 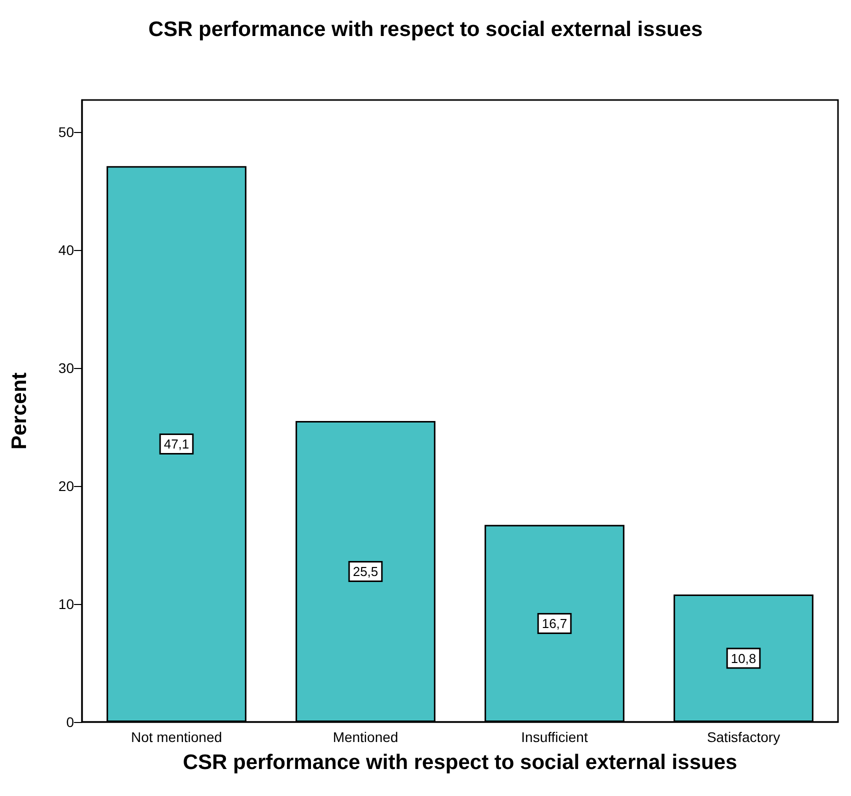 I want to click on y-tick-label: 30, so click(x=66, y=368).